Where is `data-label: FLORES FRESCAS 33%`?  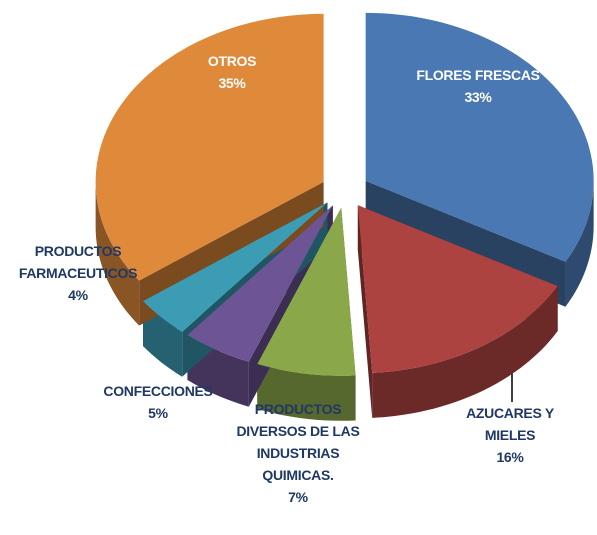 data-label: FLORES FRESCAS 33% is located at coordinates (478, 86).